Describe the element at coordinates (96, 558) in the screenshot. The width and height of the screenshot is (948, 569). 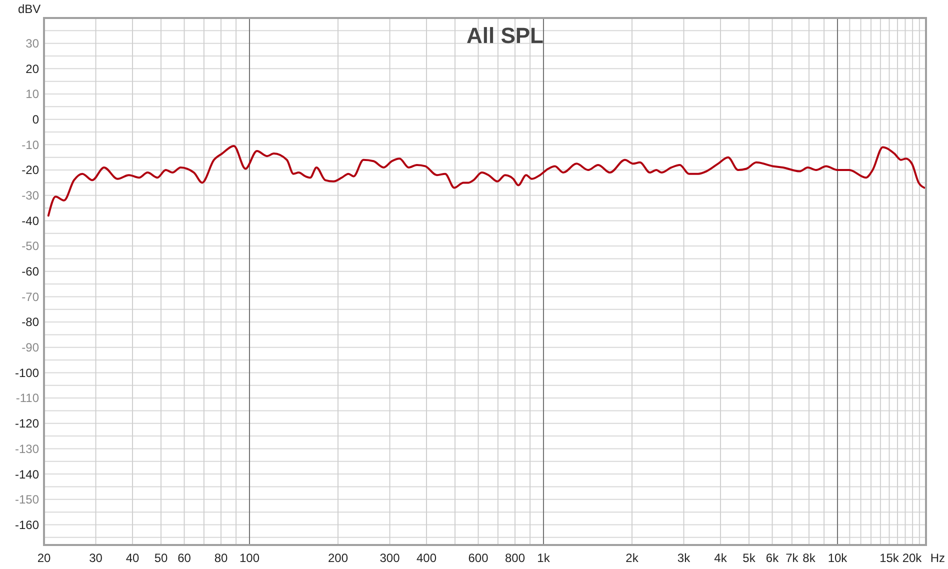
I see `x-tick-label: 30` at that location.